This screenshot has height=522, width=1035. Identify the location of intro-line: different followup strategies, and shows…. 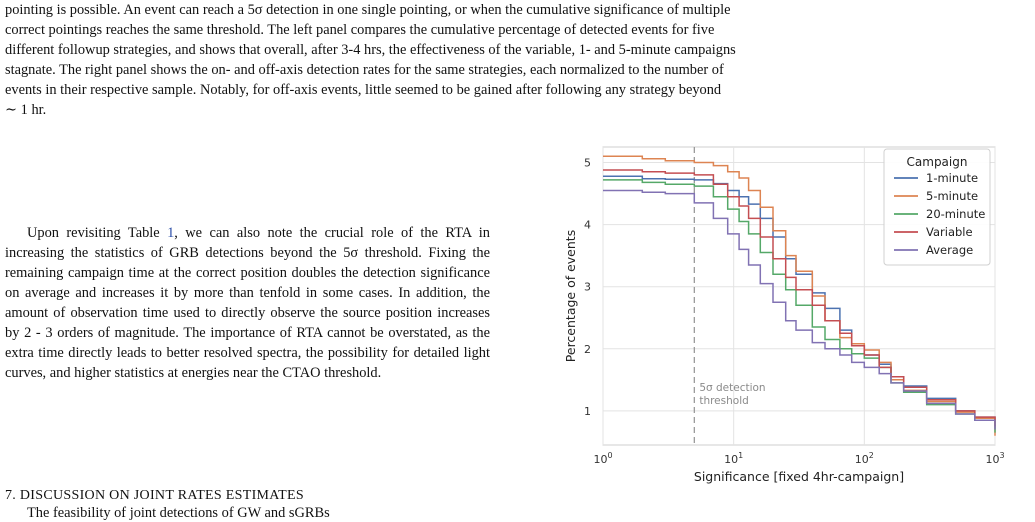
(370, 50).